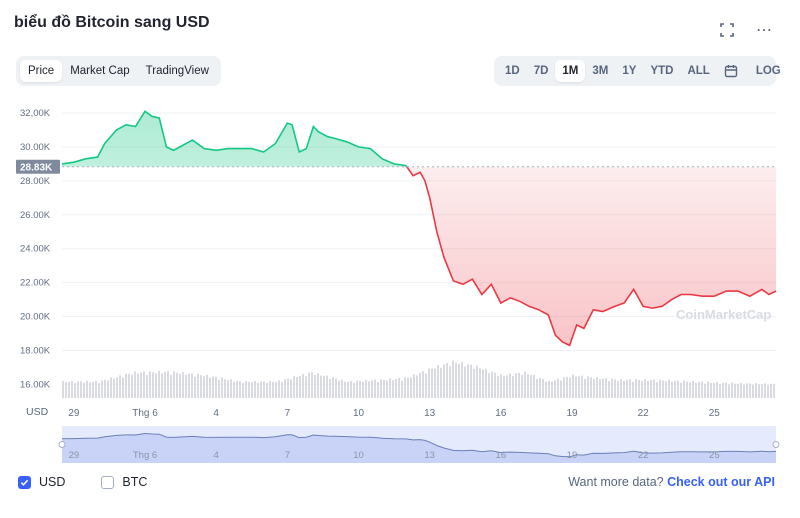  What do you see at coordinates (419, 139) in the screenshot?
I see `area-above-reference` at bounding box center [419, 139].